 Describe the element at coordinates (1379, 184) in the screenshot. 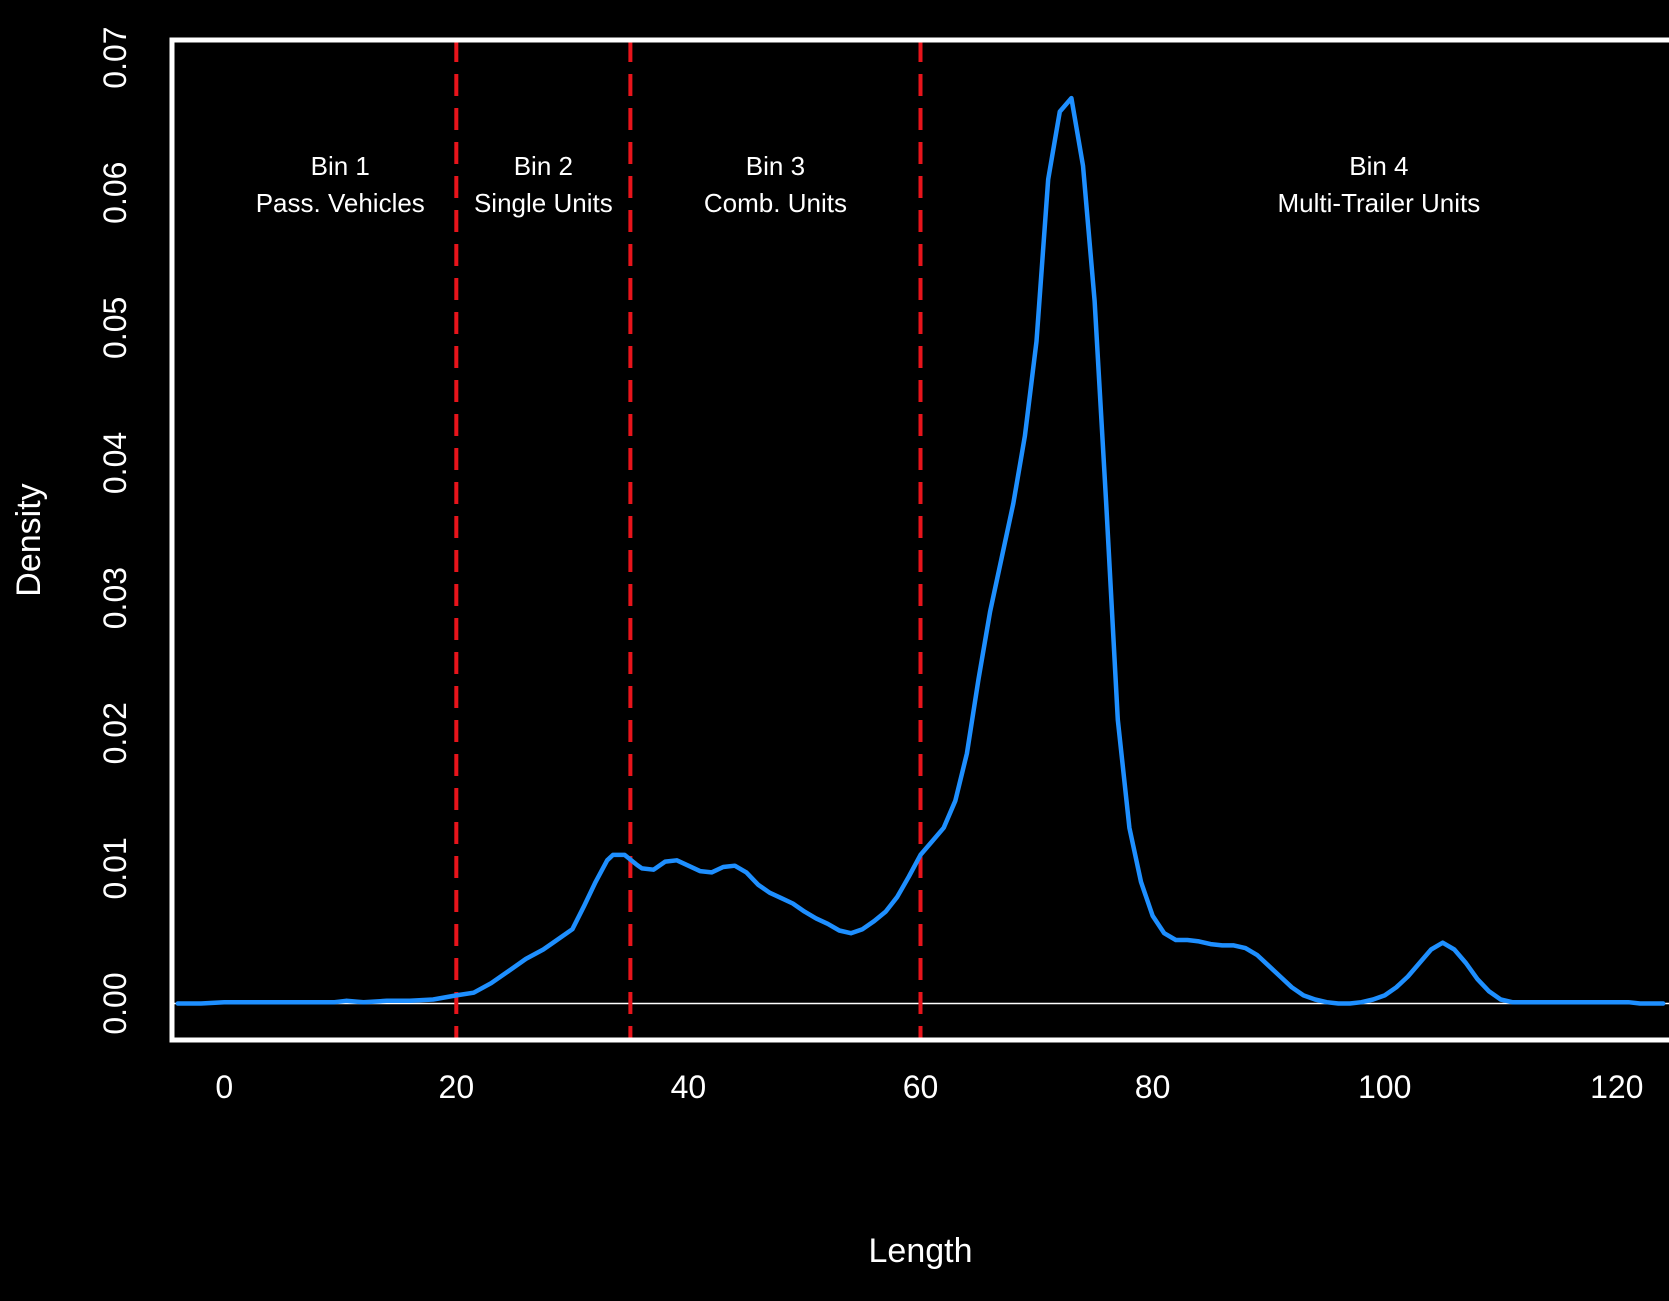

I see `bin-4-label: Bin 4 Multi-Trailer Units` at that location.